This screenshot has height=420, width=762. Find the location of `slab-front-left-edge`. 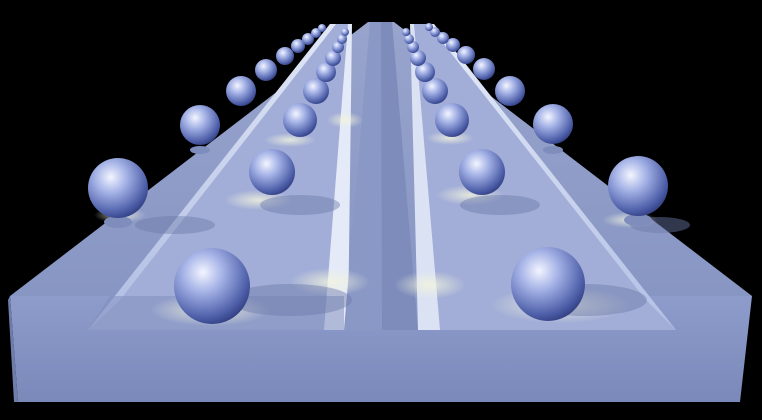

slab-front-left-edge is located at coordinates (13, 349).